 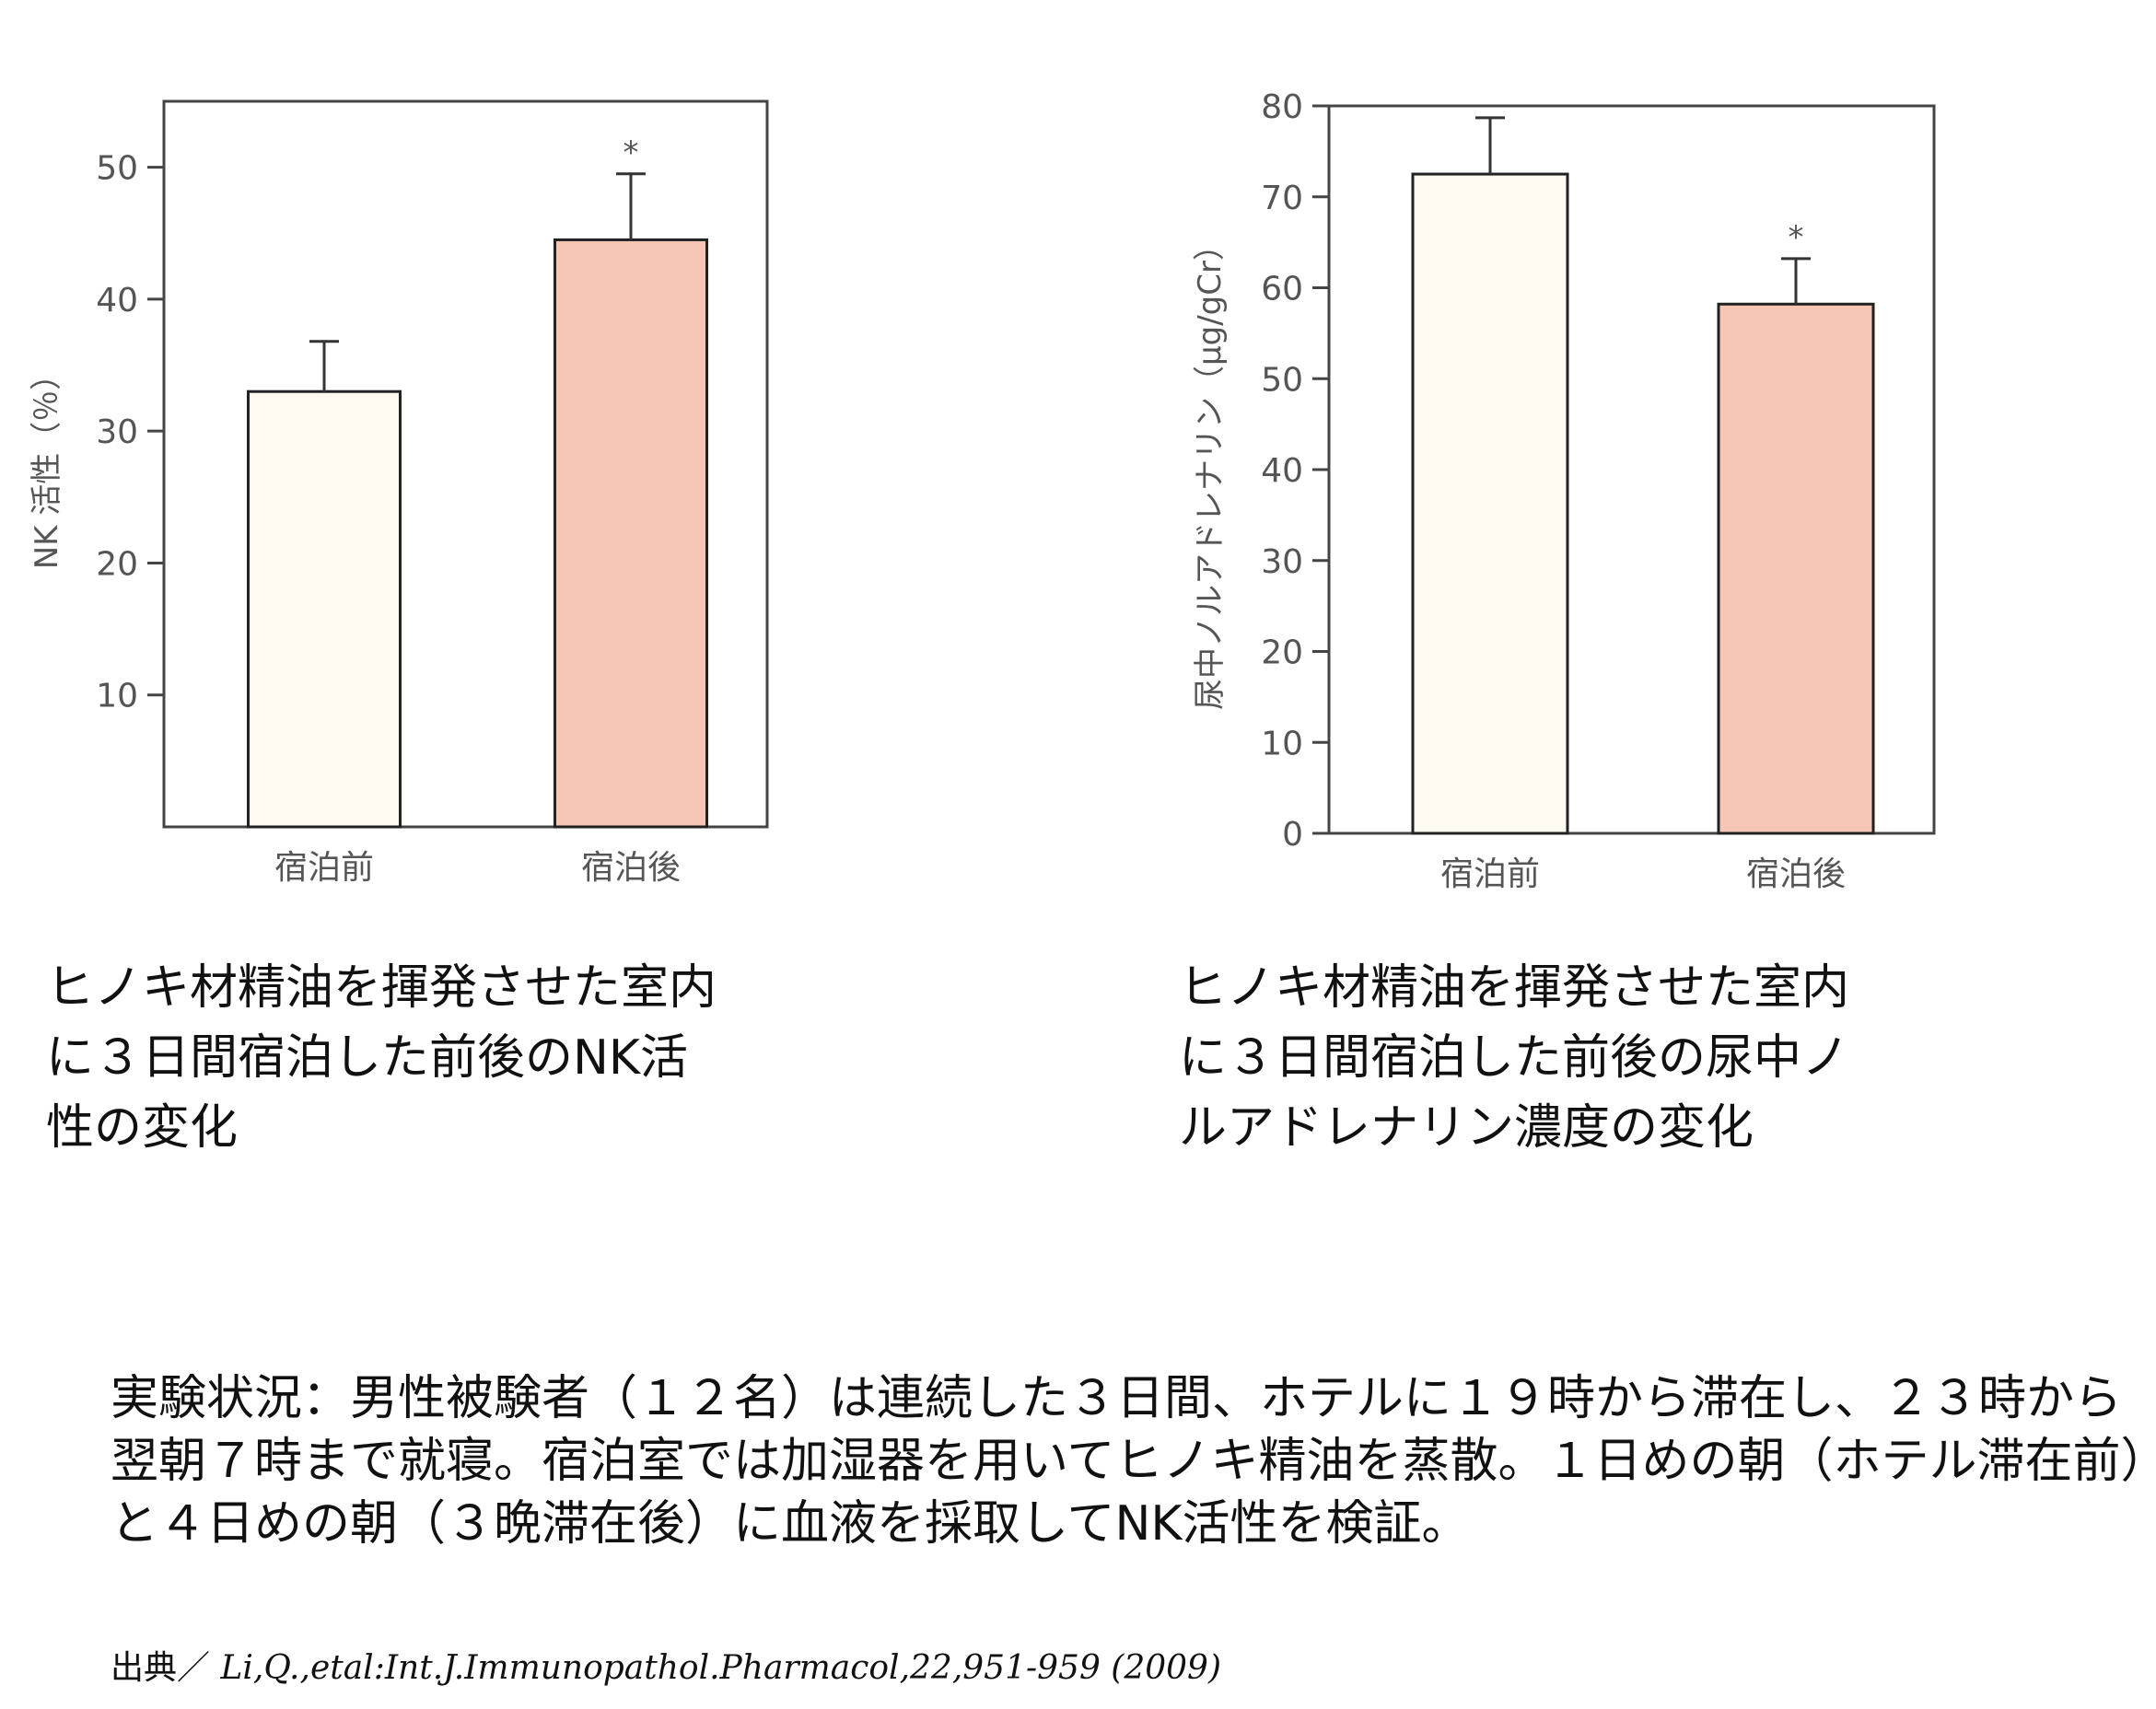 What do you see at coordinates (1282, 107) in the screenshot?
I see `y-tick-label: 80` at bounding box center [1282, 107].